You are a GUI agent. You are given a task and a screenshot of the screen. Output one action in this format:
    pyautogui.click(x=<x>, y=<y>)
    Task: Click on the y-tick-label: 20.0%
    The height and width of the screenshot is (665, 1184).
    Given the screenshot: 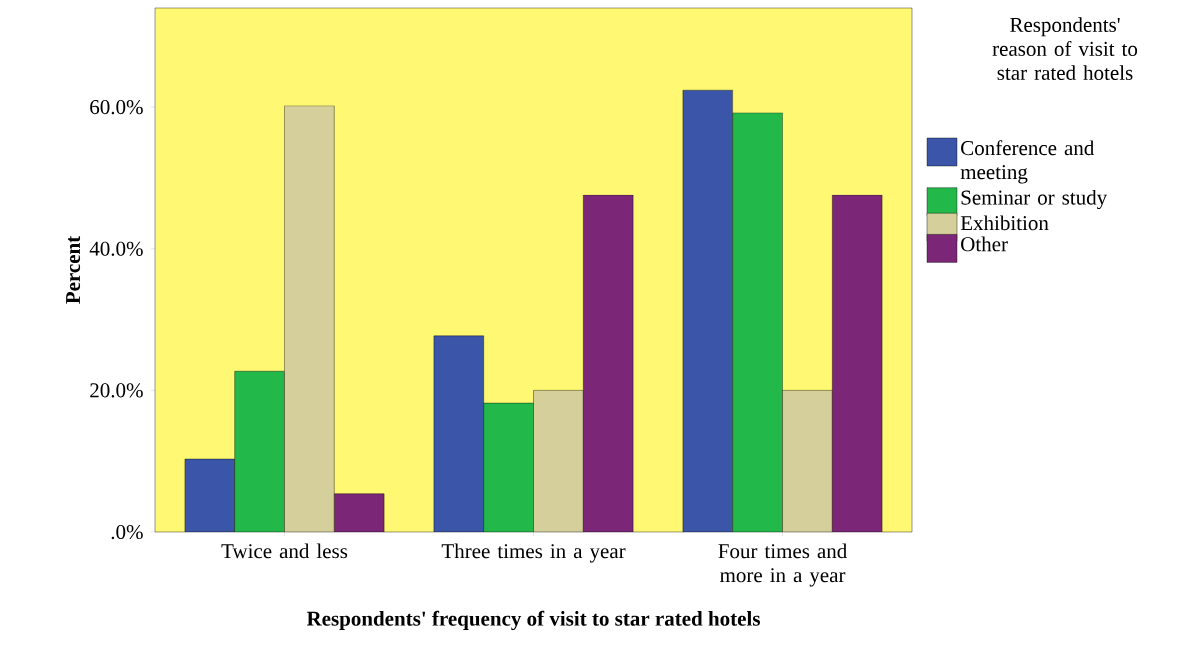 What is the action you would take?
    pyautogui.click(x=116, y=390)
    